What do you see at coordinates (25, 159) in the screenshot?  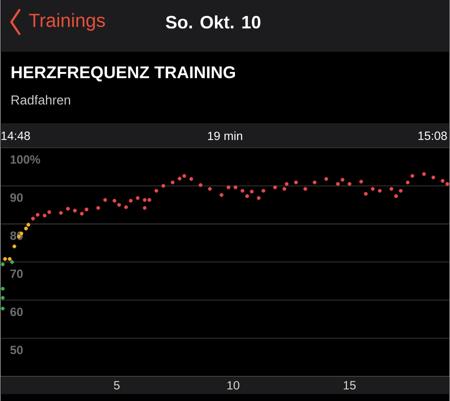 I see `y-tick-label: 100%` at bounding box center [25, 159].